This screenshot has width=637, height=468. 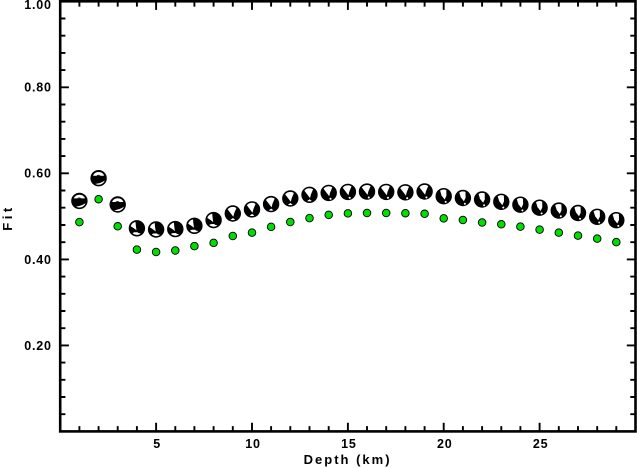 I want to click on svg-text: 0.60, so click(x=38, y=174).